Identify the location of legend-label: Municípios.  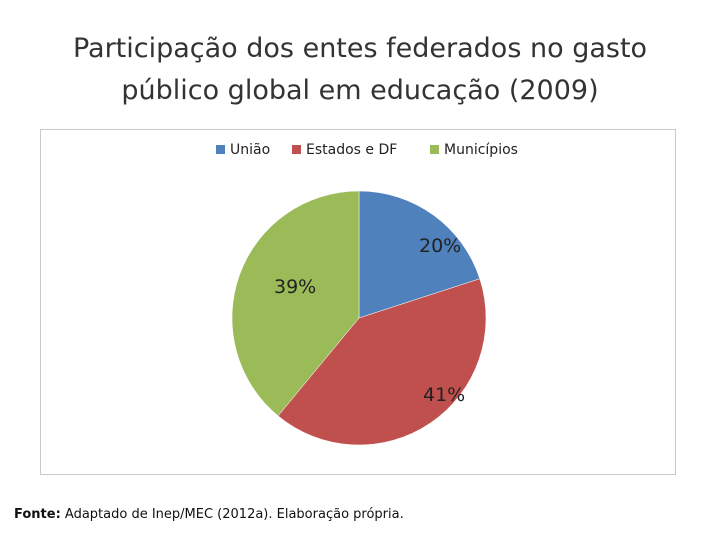
(481, 150).